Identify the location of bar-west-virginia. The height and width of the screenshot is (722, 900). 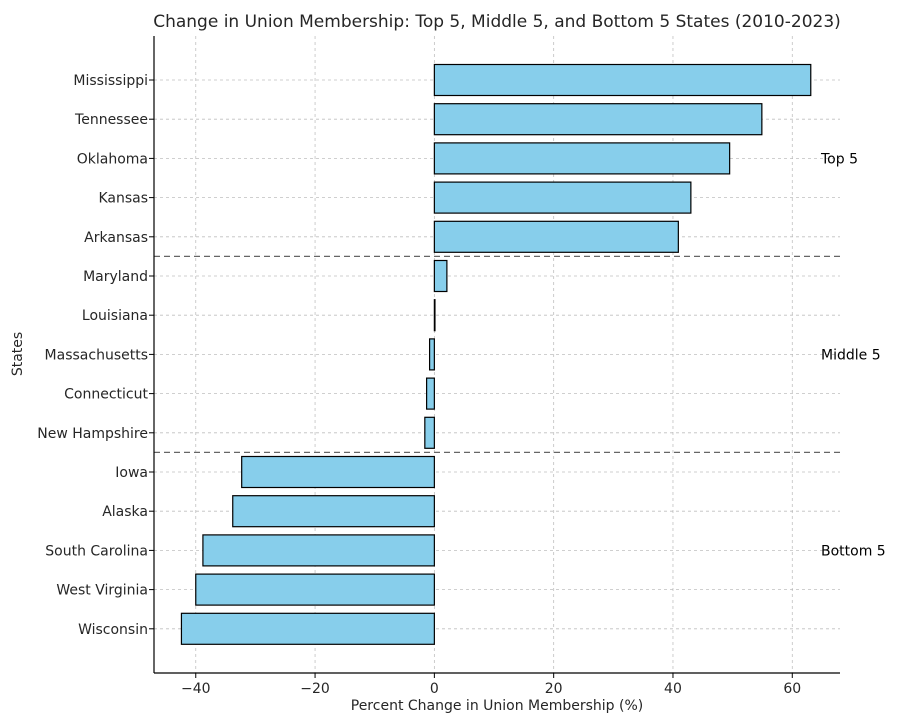
(315, 589).